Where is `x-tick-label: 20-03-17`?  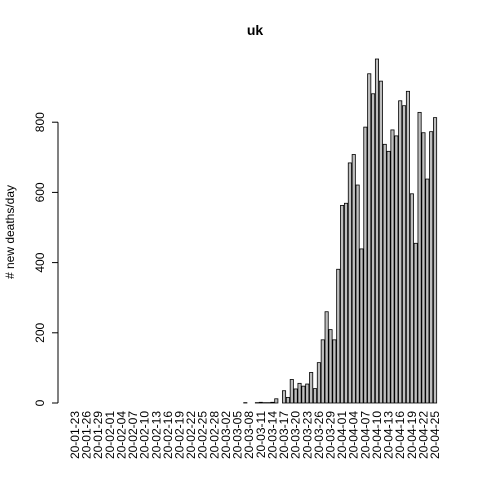
x-tick-label: 20-03-17 is located at coordinates (284, 435).